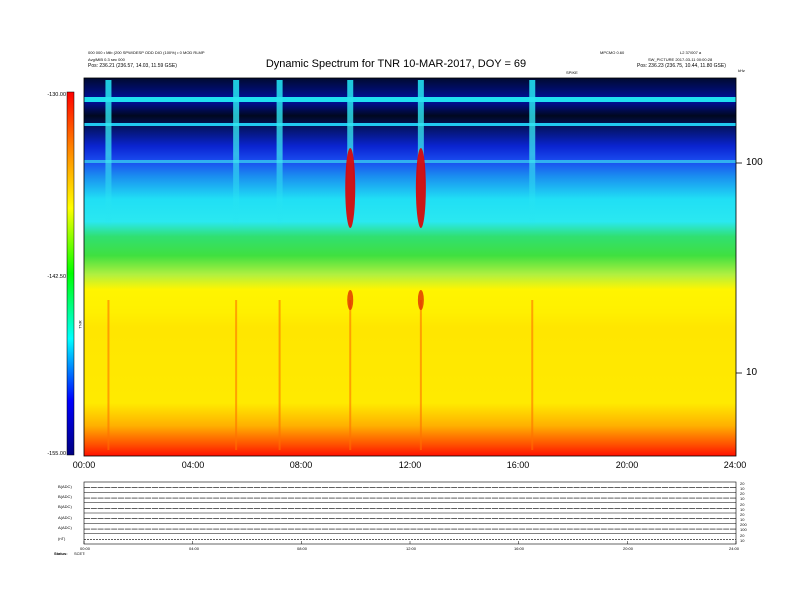 This screenshot has width=792, height=612. What do you see at coordinates (754, 162) in the screenshot?
I see `y-tick-label-100: 100` at bounding box center [754, 162].